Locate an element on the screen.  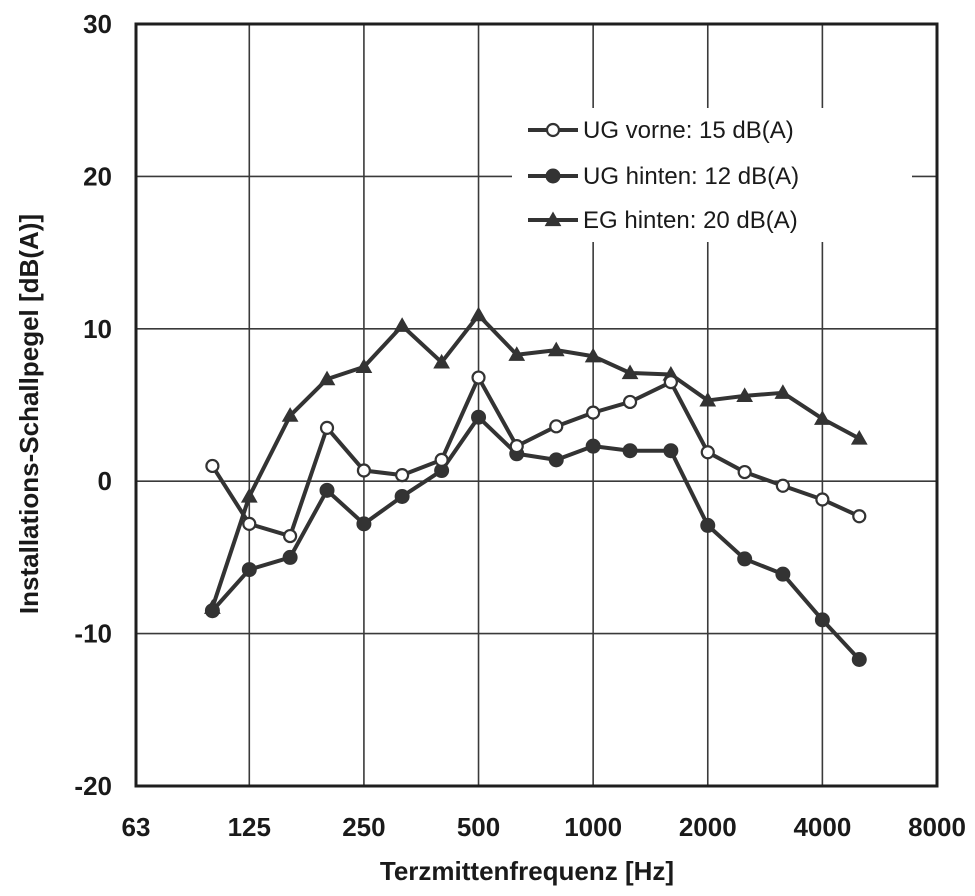
x-tick-label: 500 is located at coordinates (478, 827).